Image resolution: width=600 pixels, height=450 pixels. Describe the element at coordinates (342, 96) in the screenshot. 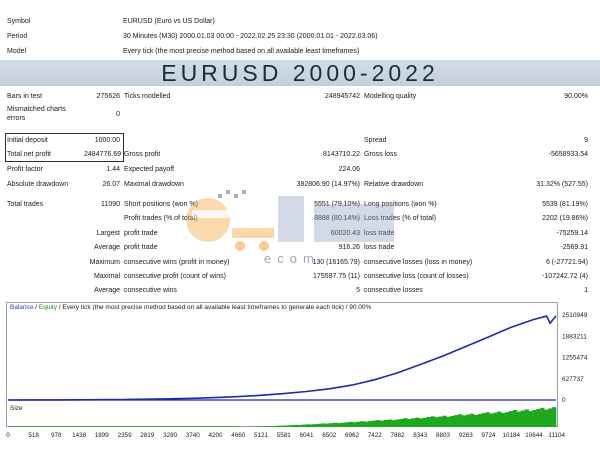

I see `ticks-modelled-value: 248945742` at that location.